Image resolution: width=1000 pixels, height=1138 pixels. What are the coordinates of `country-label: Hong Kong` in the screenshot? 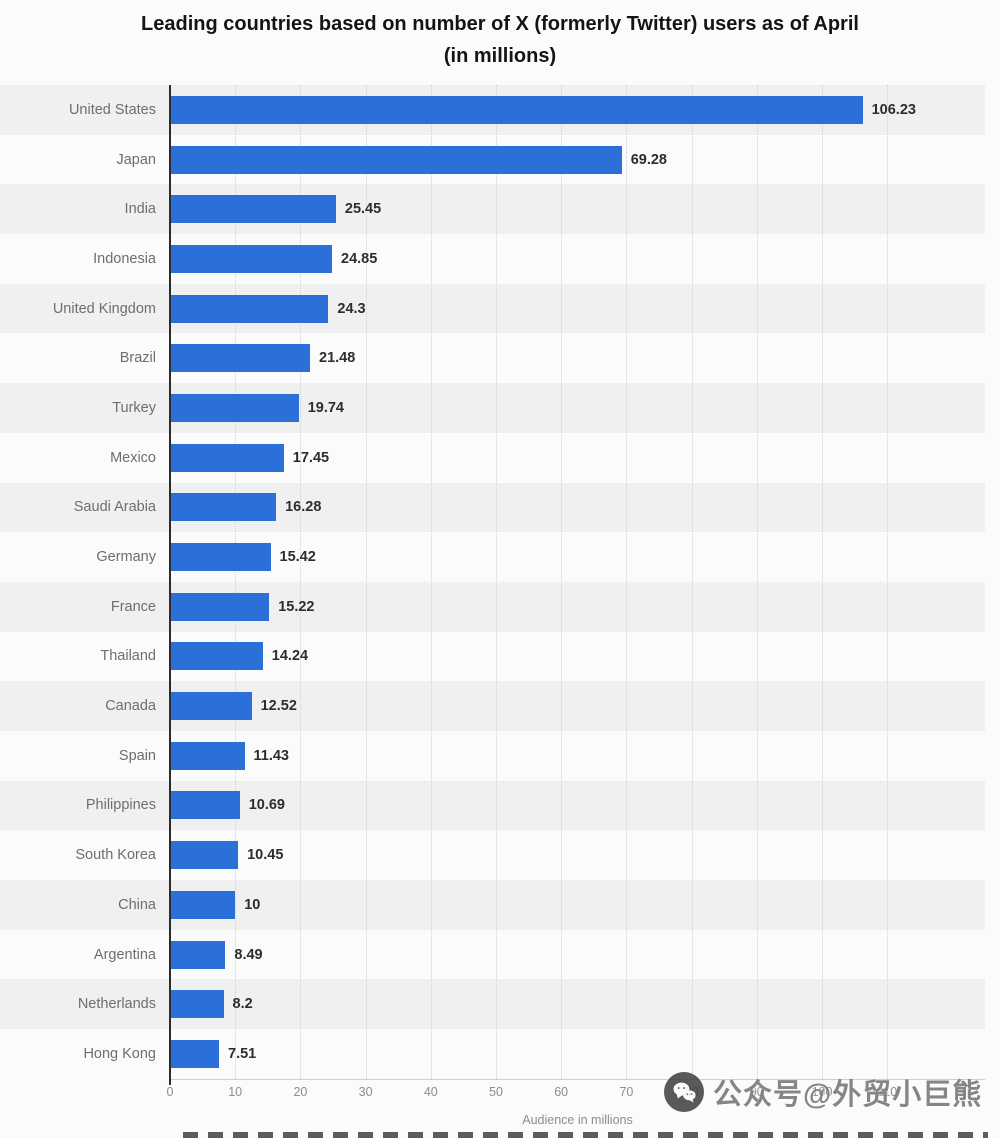 It's located at (119, 1053).